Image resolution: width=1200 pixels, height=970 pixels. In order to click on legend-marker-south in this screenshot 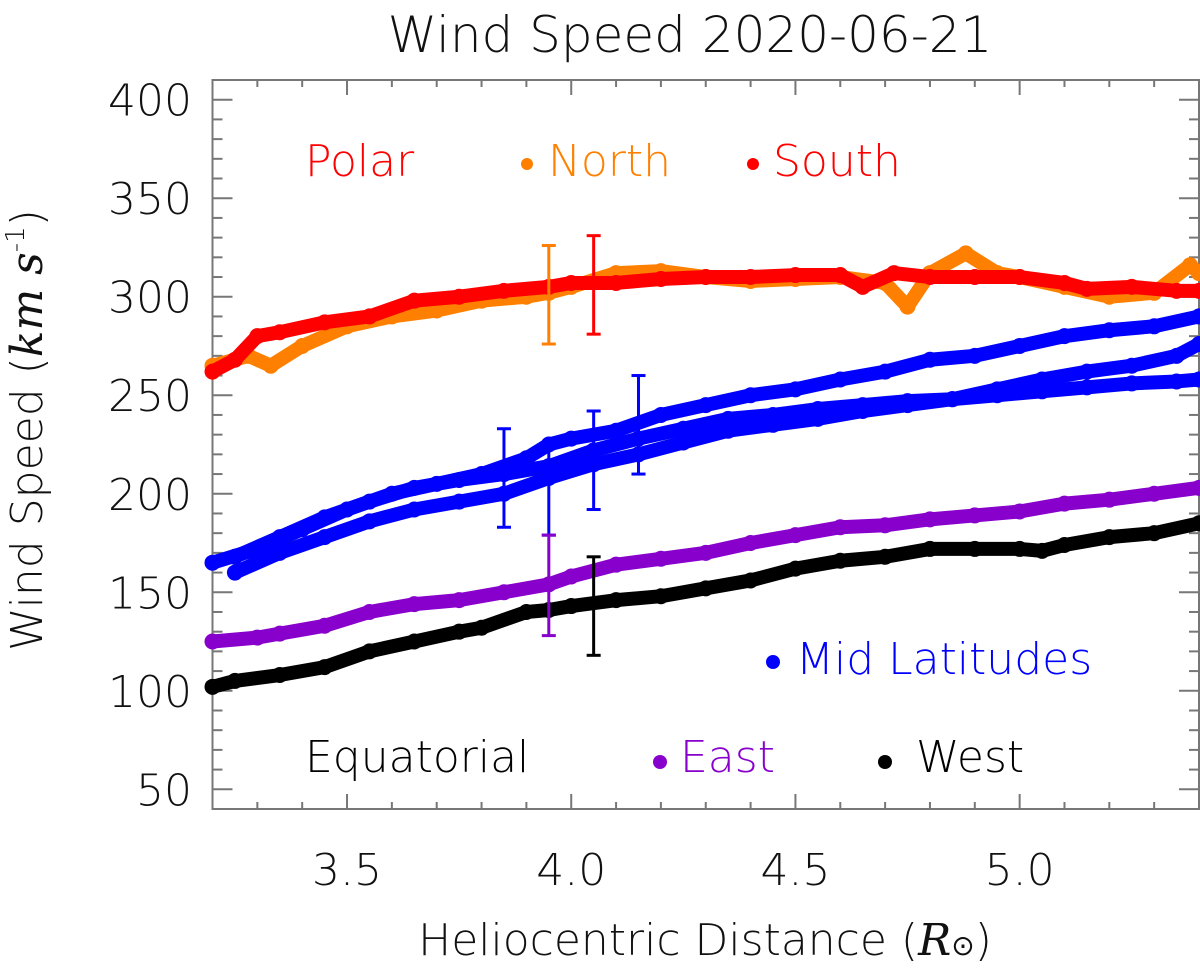, I will do `click(753, 164)`.